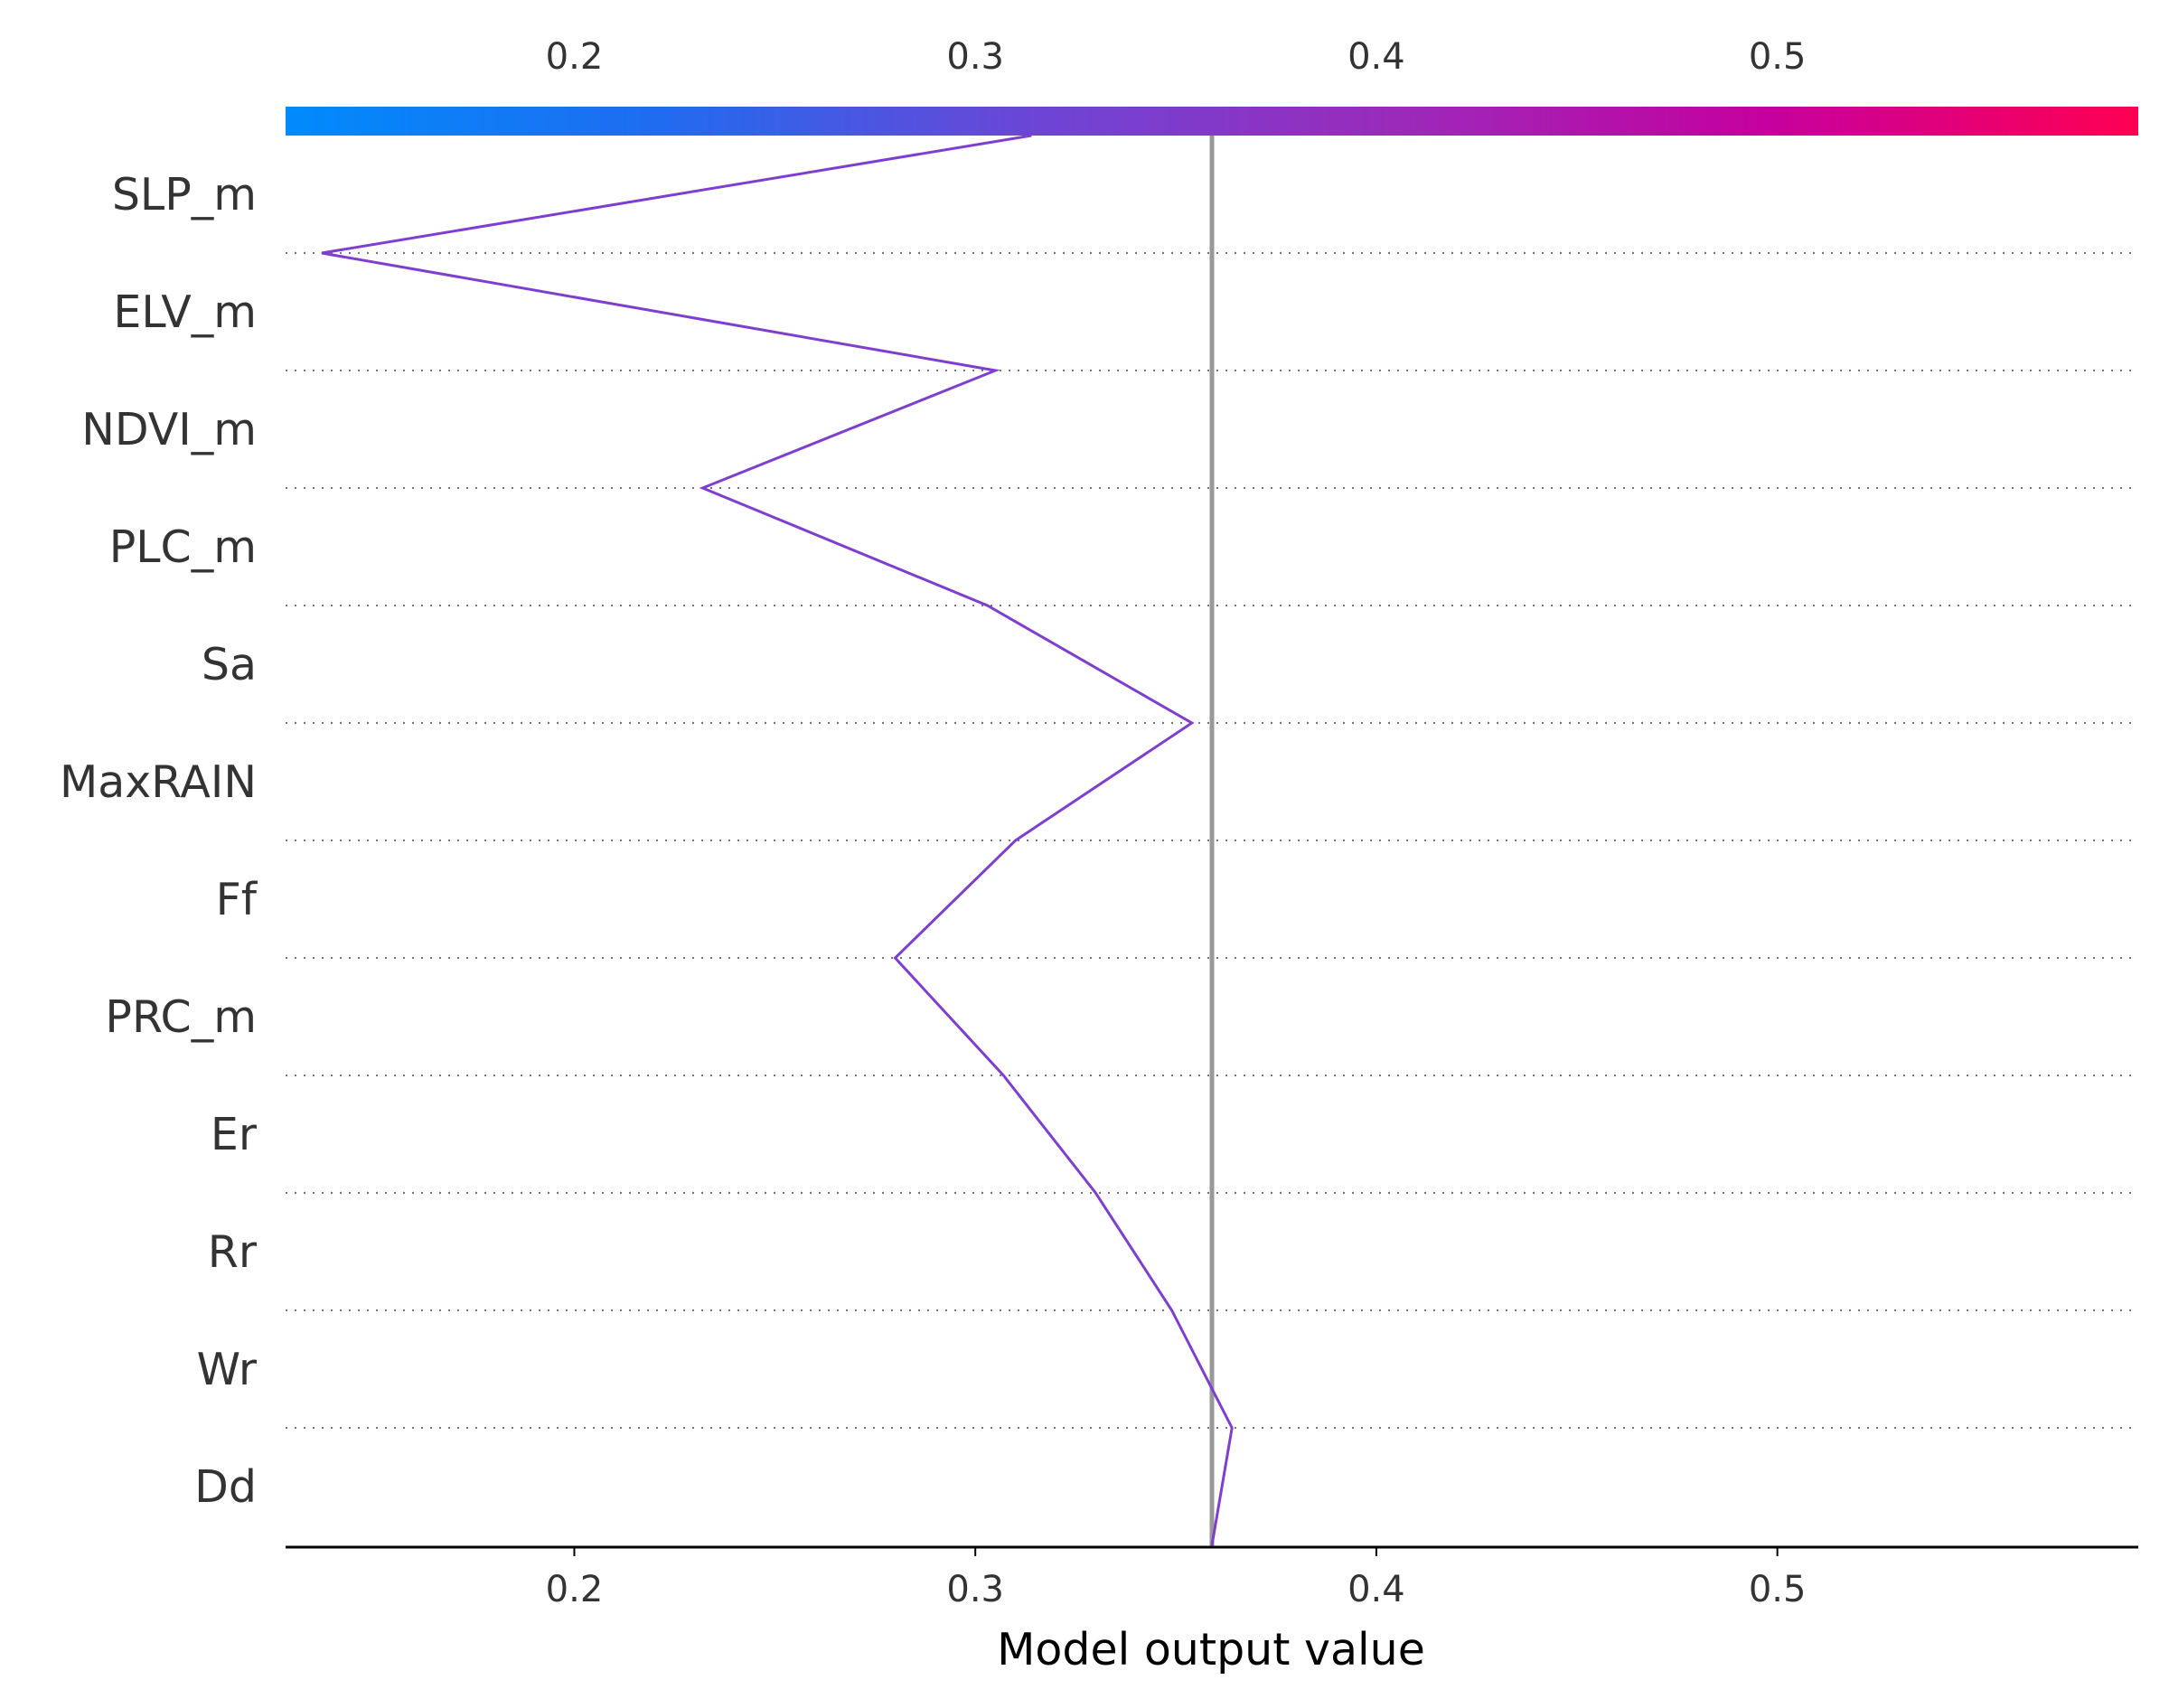 The image size is (2169, 1708). What do you see at coordinates (575, 1589) in the screenshot?
I see `x-tick-label: 0.2` at bounding box center [575, 1589].